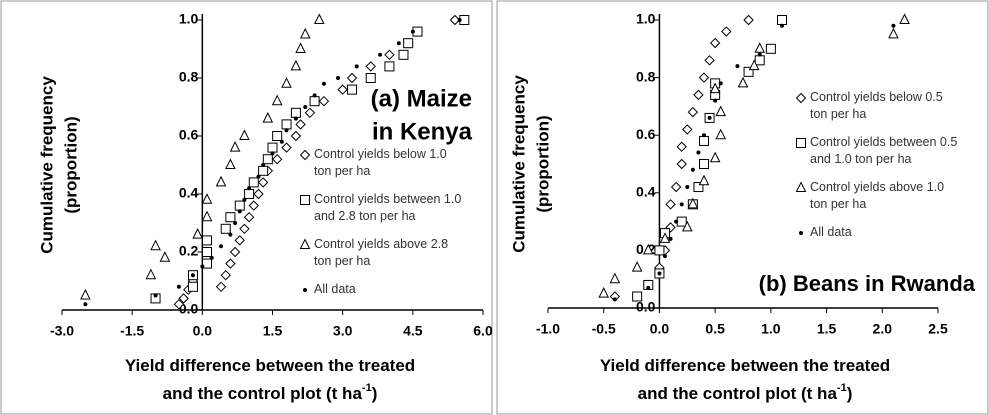 The height and width of the screenshot is (415, 989). I want to click on y-axis-title: Cumulative frequency, so click(518, 164).